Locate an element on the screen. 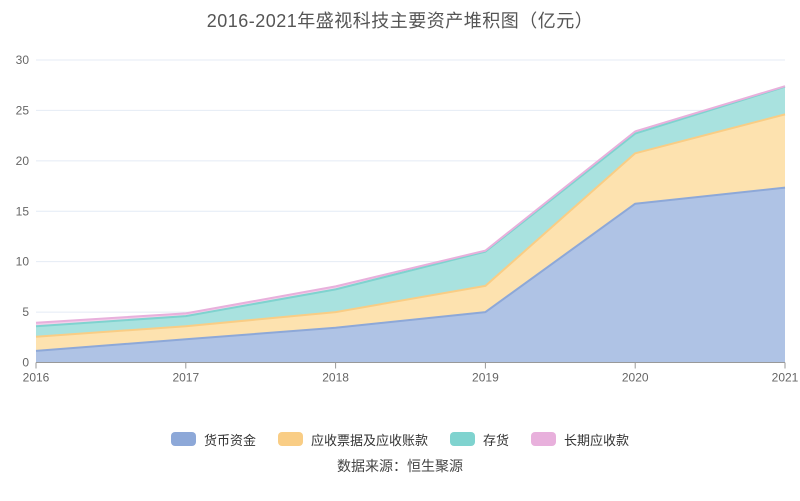  legend-label: 货币资金 is located at coordinates (229, 440).